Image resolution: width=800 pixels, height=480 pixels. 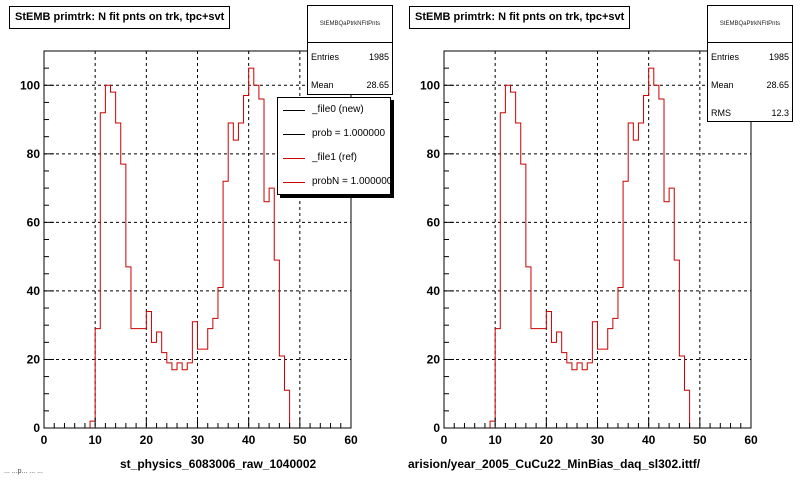 I want to click on legend-label: _file1 (ref), so click(x=335, y=157).